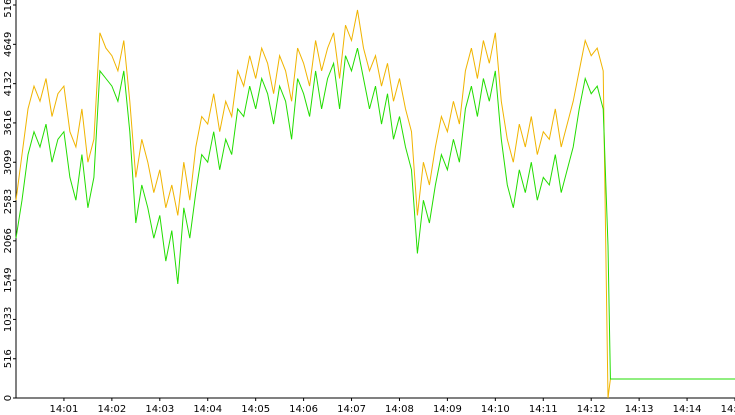  I want to click on x-tick-label: 14:03, so click(159, 409).